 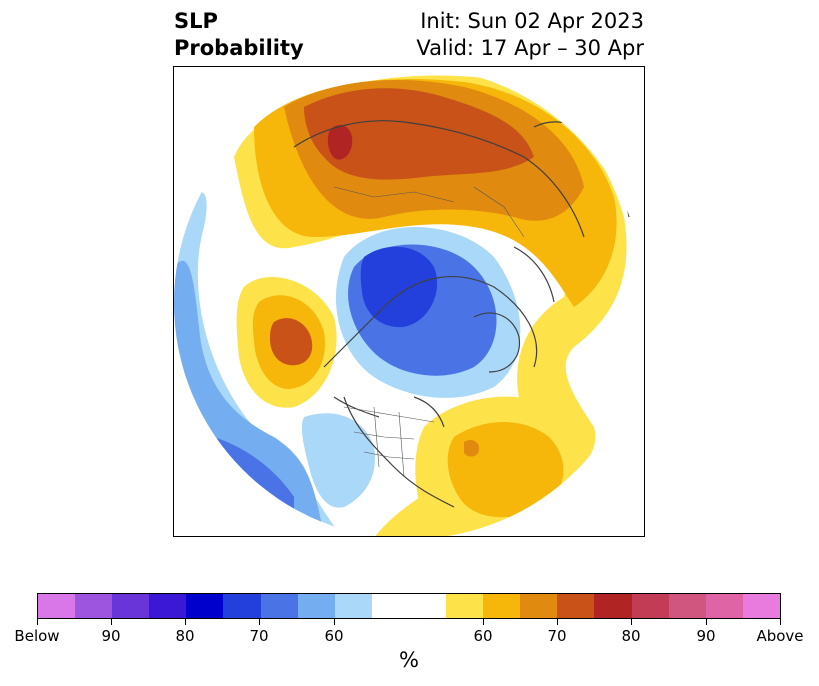 What do you see at coordinates (338, 460) in the screenshot?
I see `west-na-light-blue` at bounding box center [338, 460].